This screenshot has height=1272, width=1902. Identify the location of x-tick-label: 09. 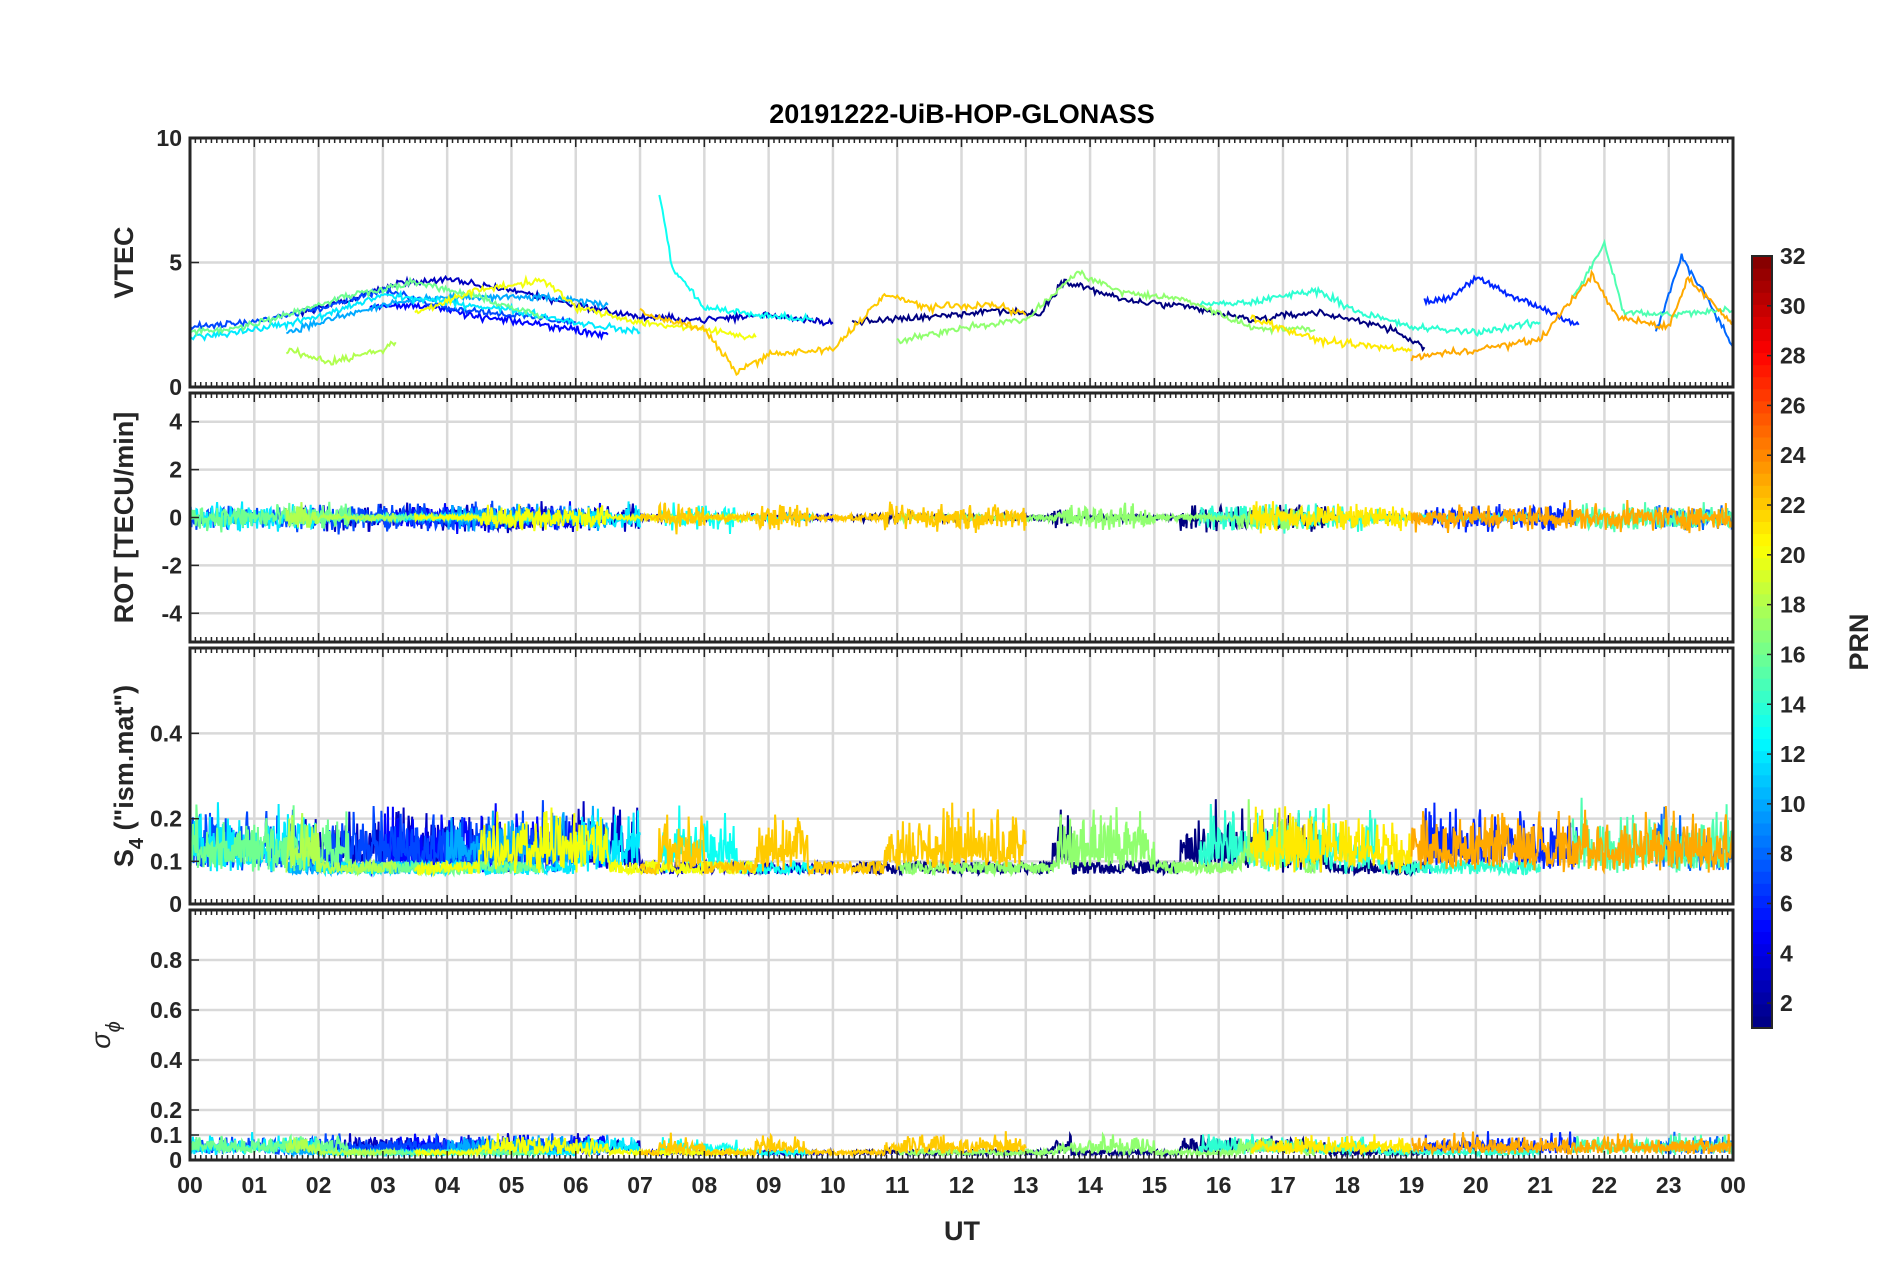
(769, 1185).